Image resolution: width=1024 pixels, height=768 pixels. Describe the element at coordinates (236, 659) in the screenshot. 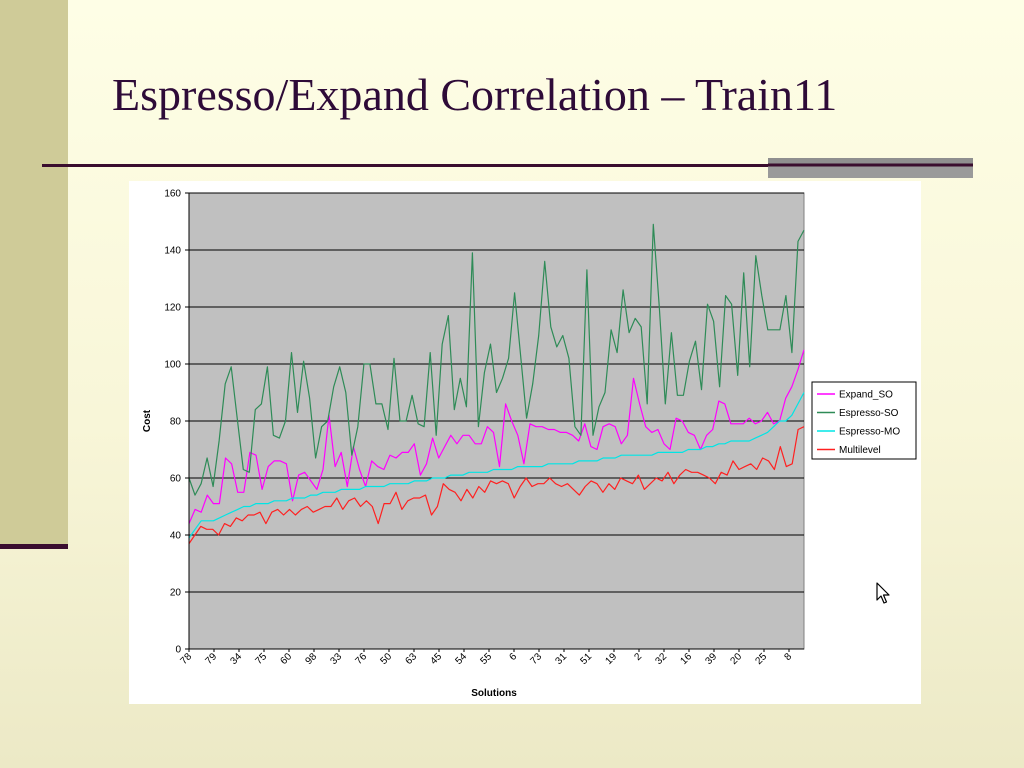

I see `x-tick-label-34: 34` at that location.